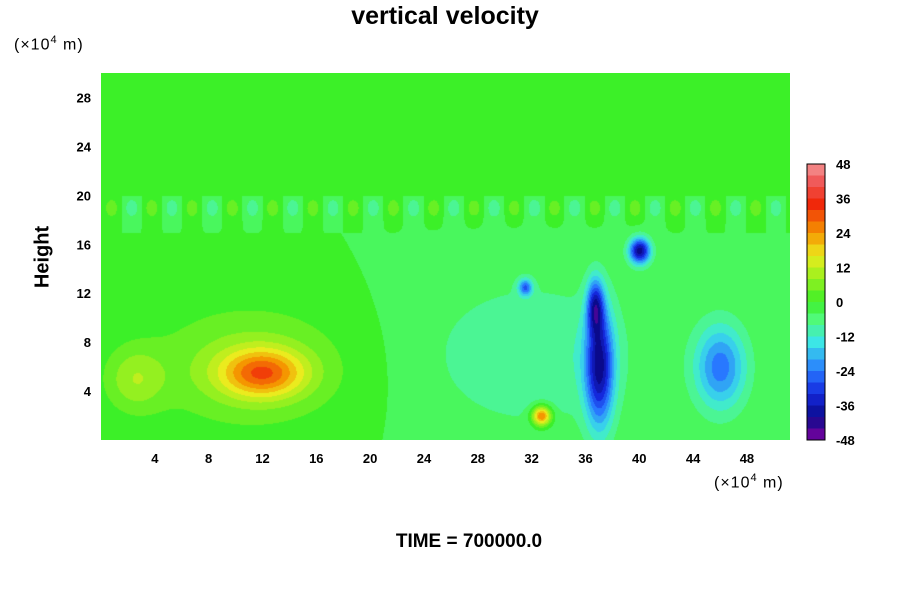 The width and height of the screenshot is (900, 600). Describe the element at coordinates (585, 458) in the screenshot. I see `x-tick-label: 36` at that location.